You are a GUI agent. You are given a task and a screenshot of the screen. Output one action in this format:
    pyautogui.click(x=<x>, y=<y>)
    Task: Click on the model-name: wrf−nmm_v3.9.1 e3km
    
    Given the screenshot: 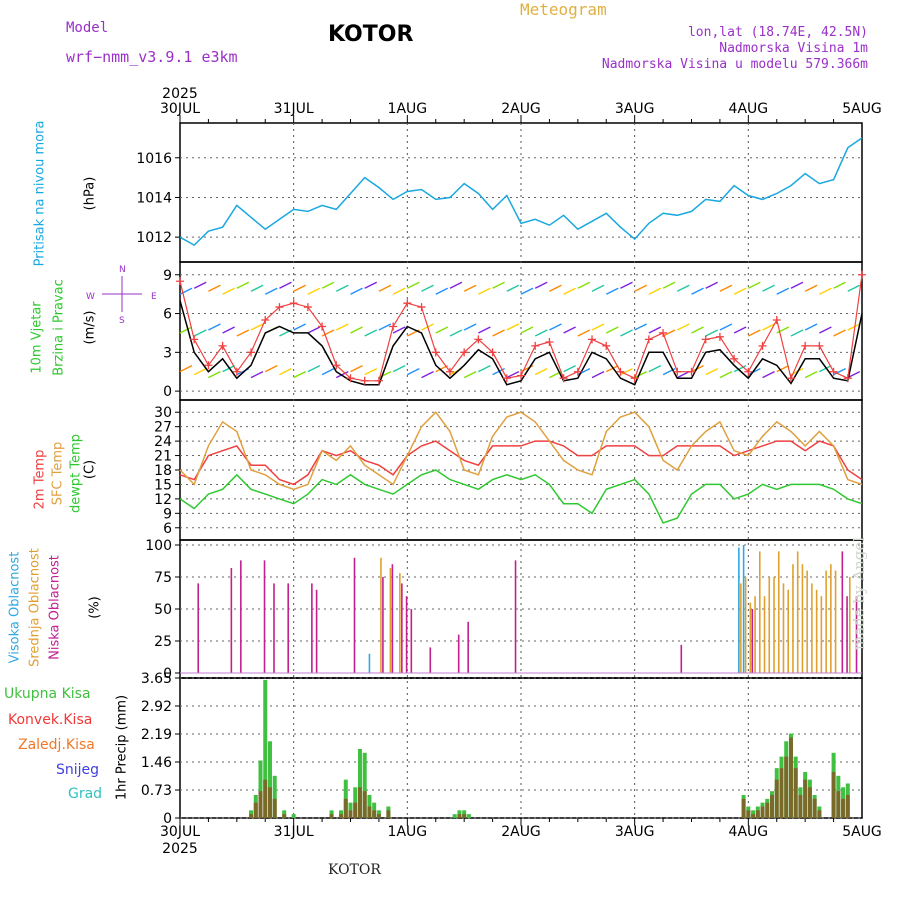 What is the action you would take?
    pyautogui.click(x=152, y=57)
    